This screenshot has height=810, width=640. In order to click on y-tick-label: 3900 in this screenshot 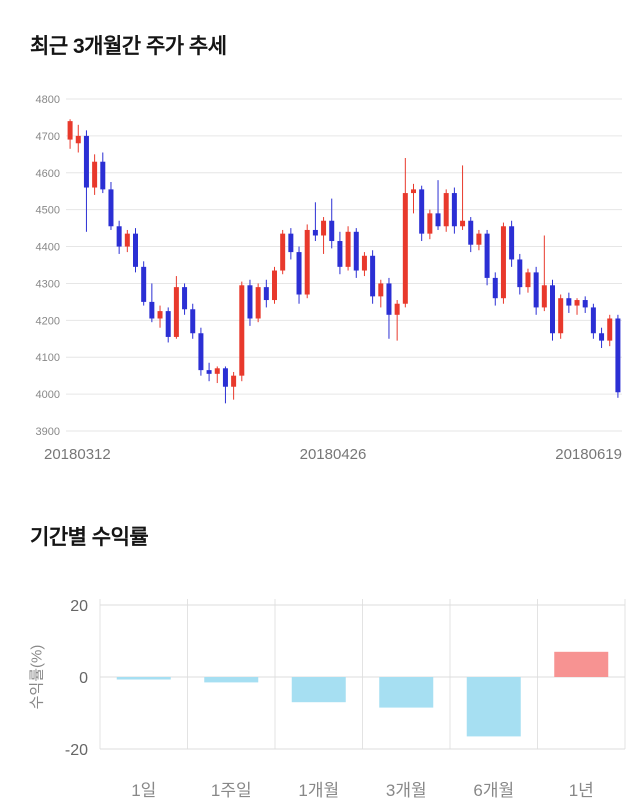, I will do `click(48, 432)`.